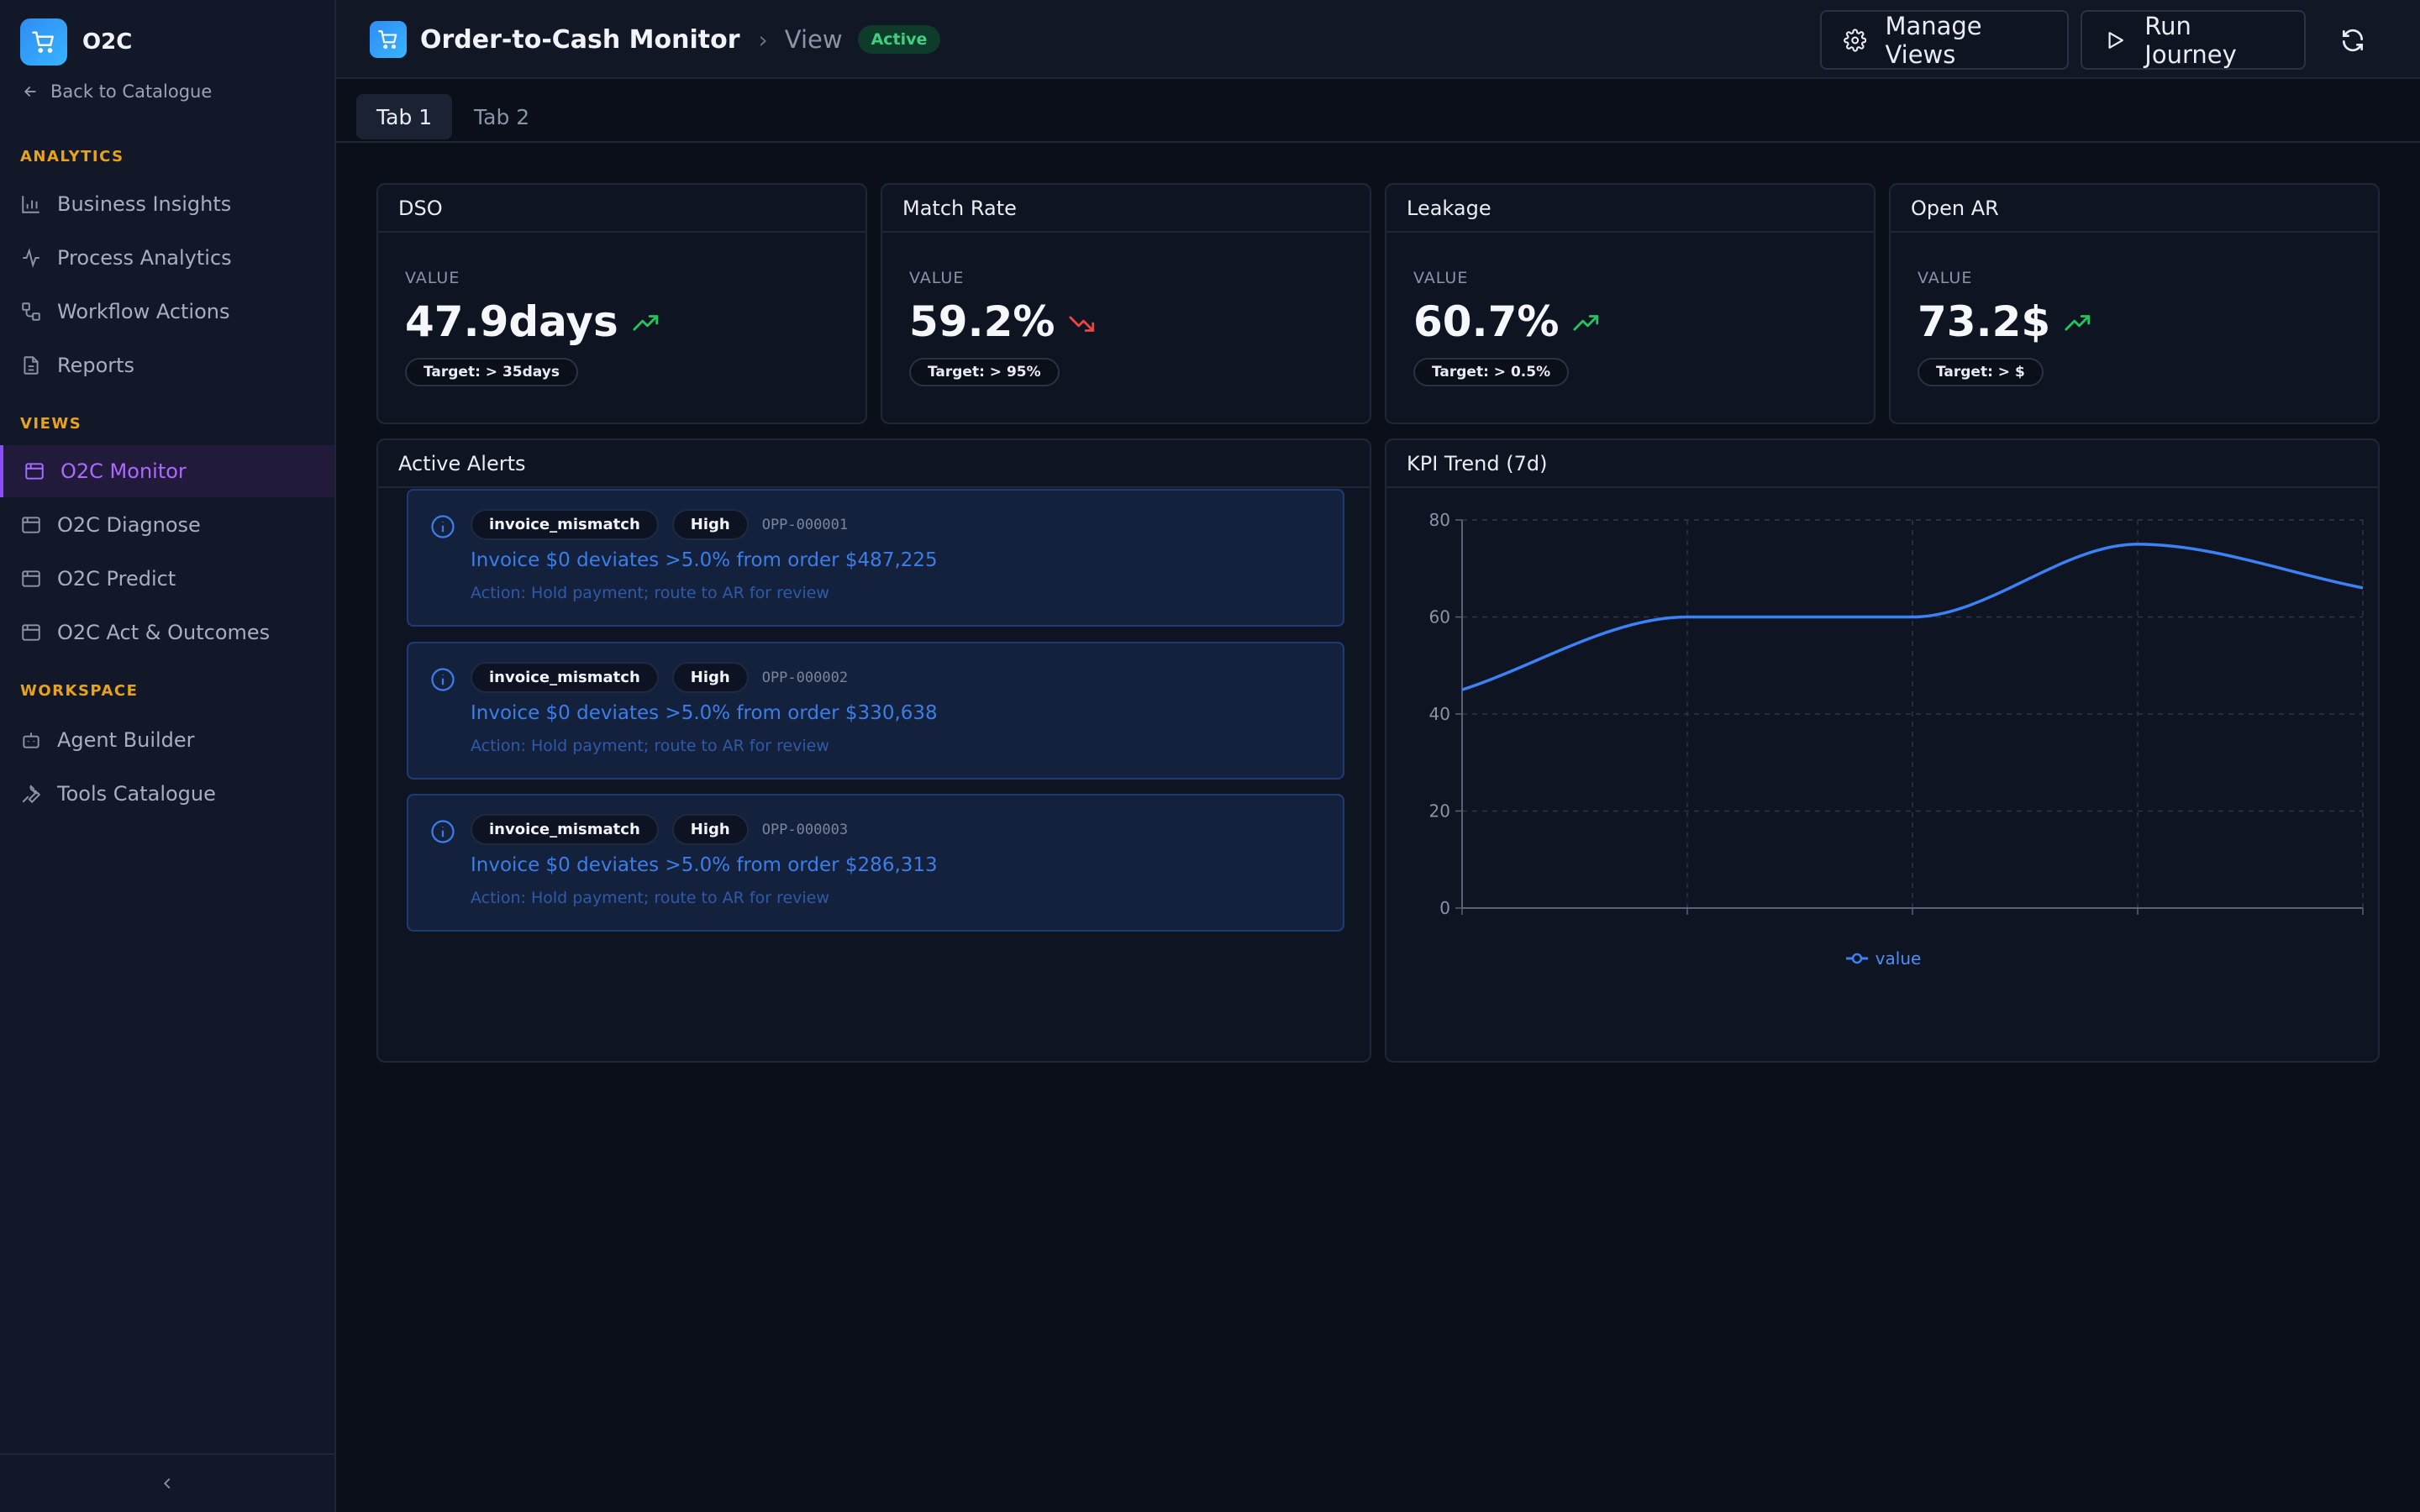 The height and width of the screenshot is (1512, 2420). What do you see at coordinates (1984, 321) in the screenshot?
I see `kpi-value: 73.2$` at bounding box center [1984, 321].